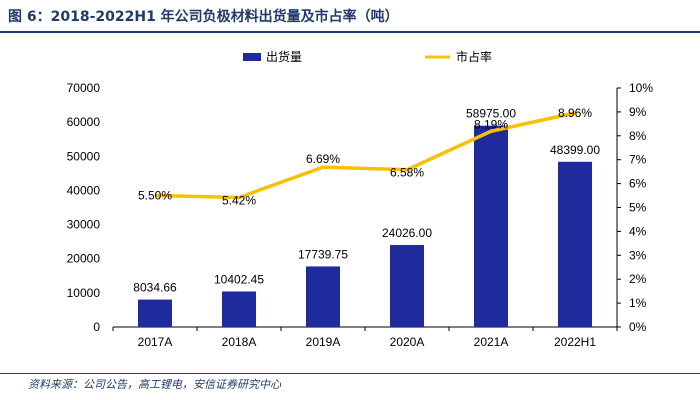 This screenshot has height=400, width=700. What do you see at coordinates (638, 136) in the screenshot?
I see `right-tick-label: 8%` at bounding box center [638, 136].